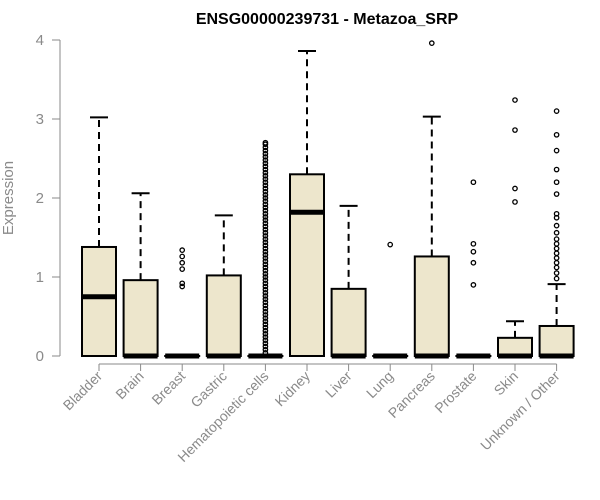 This screenshot has width=600, height=500. Describe the element at coordinates (40, 198) in the screenshot. I see `y-tick-label: 2` at that location.